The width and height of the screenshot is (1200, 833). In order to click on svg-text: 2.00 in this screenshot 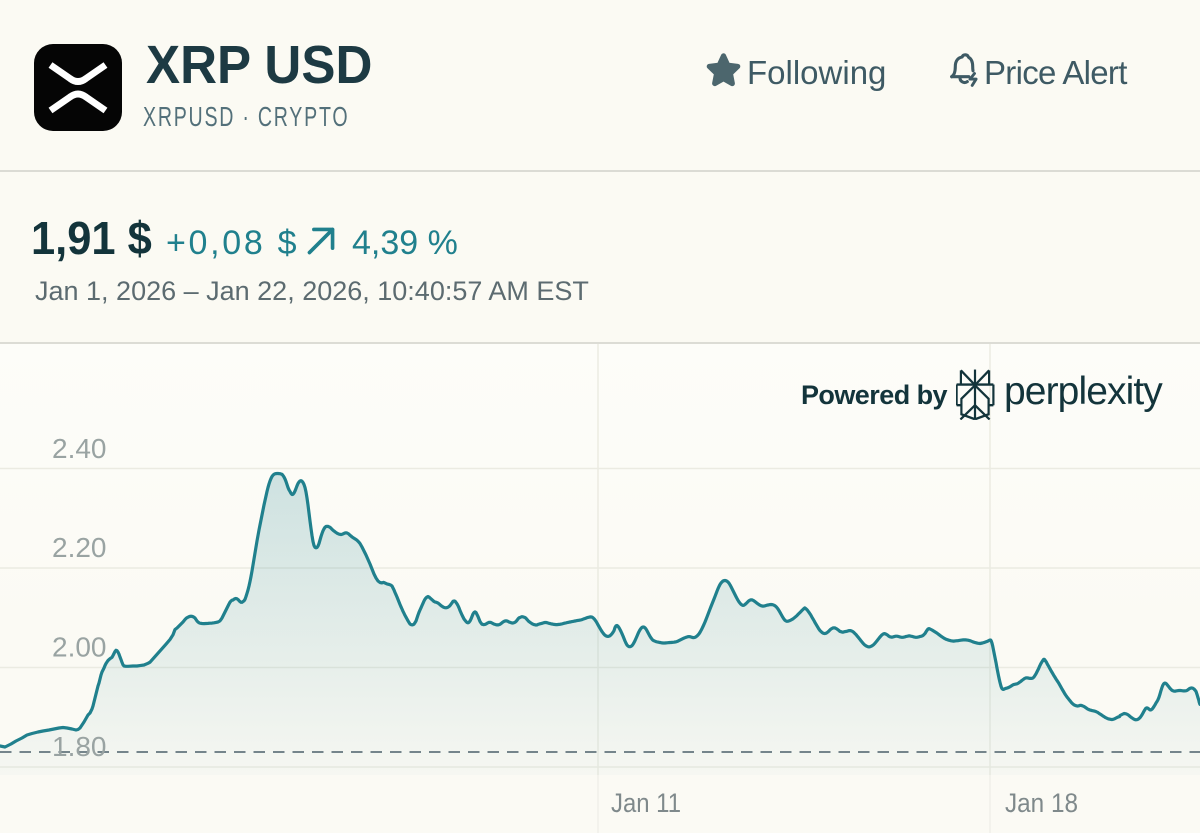, I will do `click(79, 647)`.